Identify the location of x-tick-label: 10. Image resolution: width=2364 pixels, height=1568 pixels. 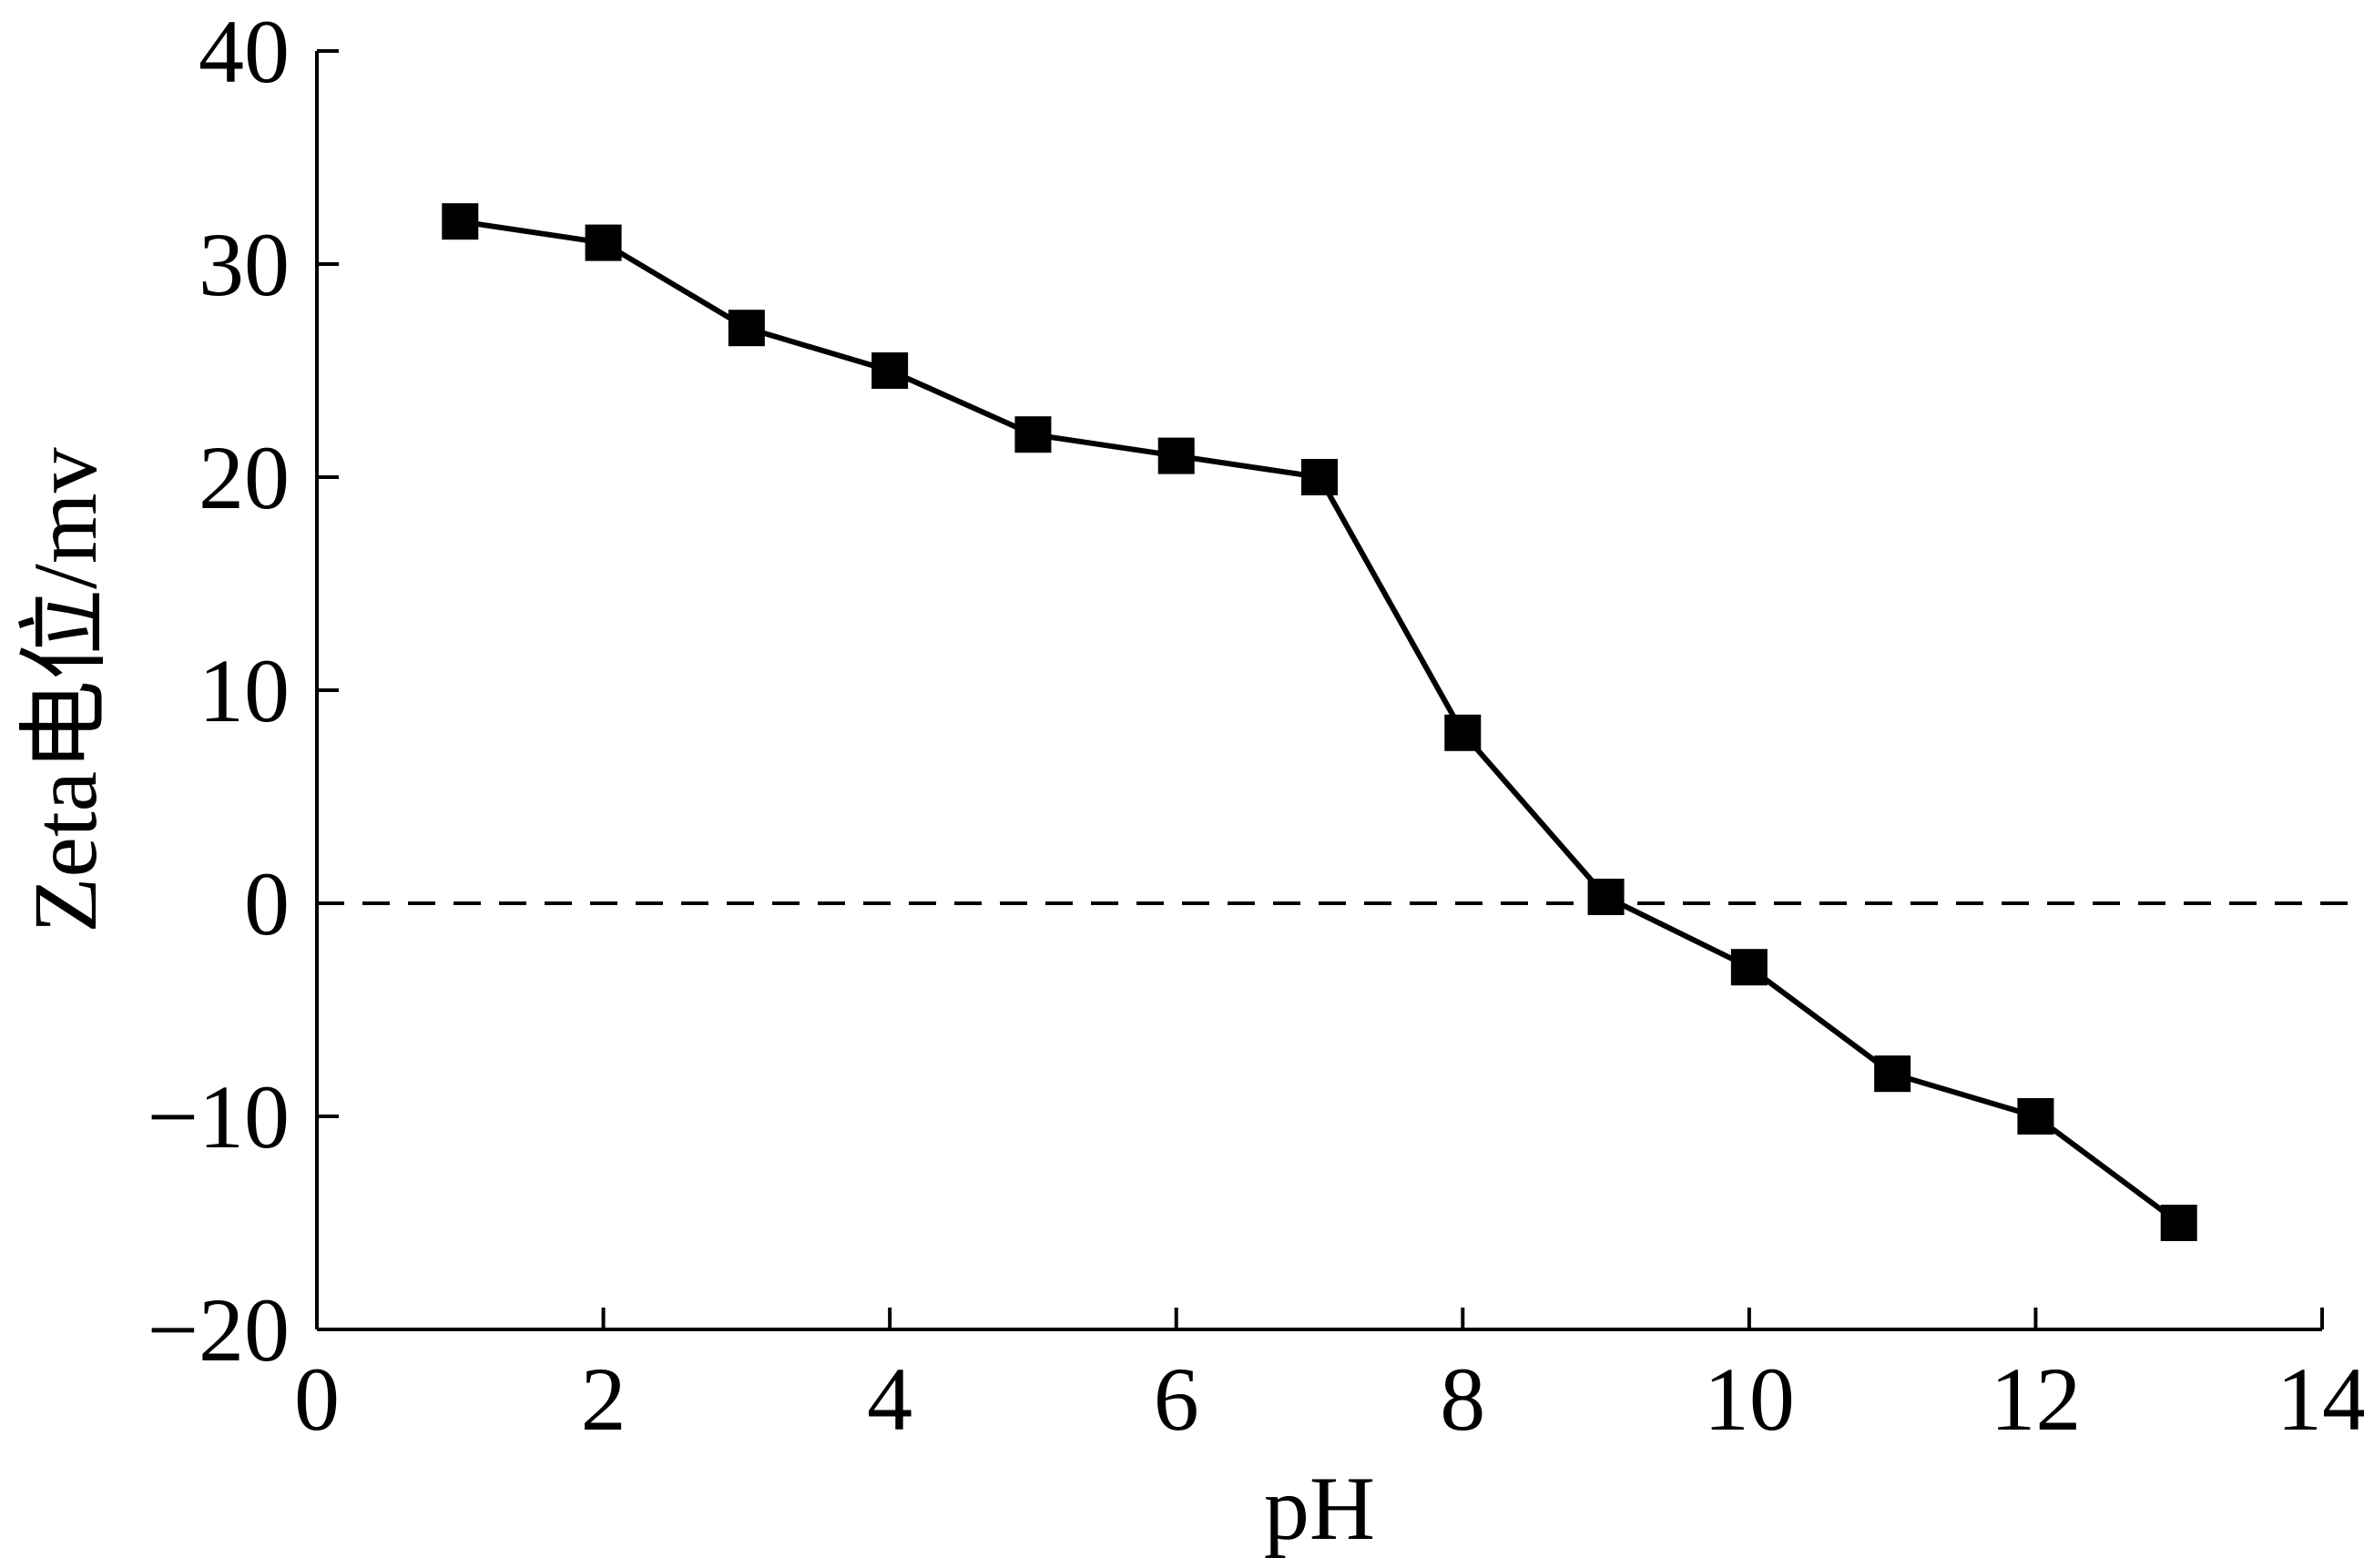
(1749, 1399).